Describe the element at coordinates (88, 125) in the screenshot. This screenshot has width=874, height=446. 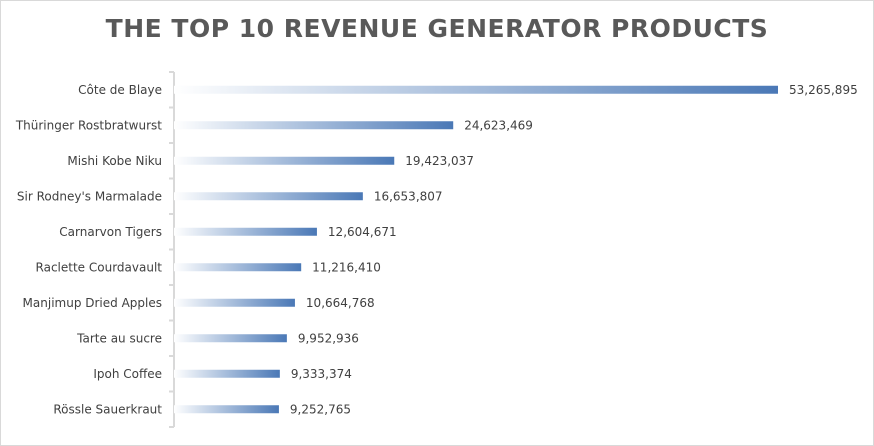
I see `category-label: Thüringer Rostbratwurst` at that location.